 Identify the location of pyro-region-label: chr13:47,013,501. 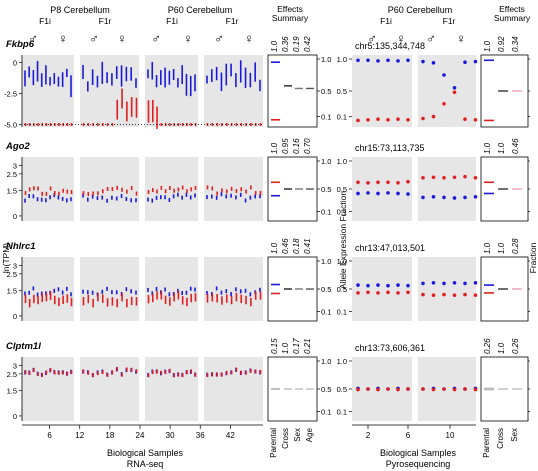
(390, 248).